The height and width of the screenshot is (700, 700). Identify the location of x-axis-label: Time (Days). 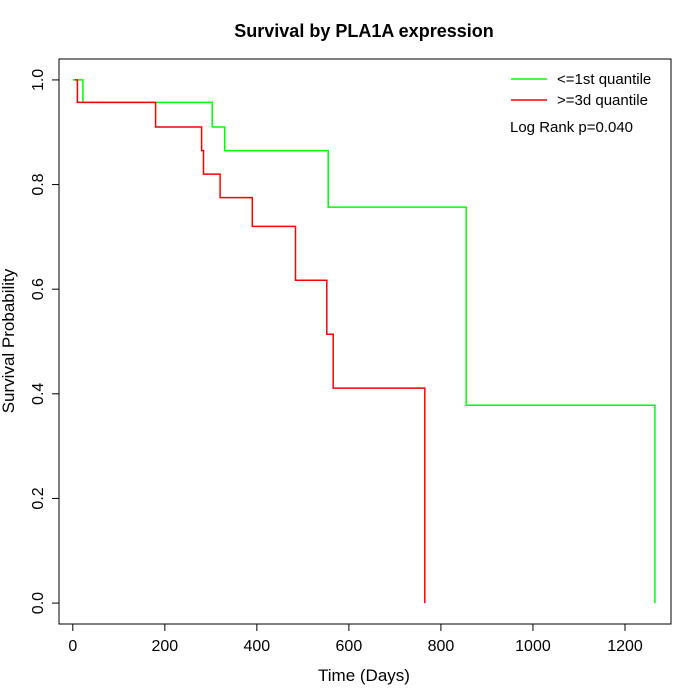
(364, 675).